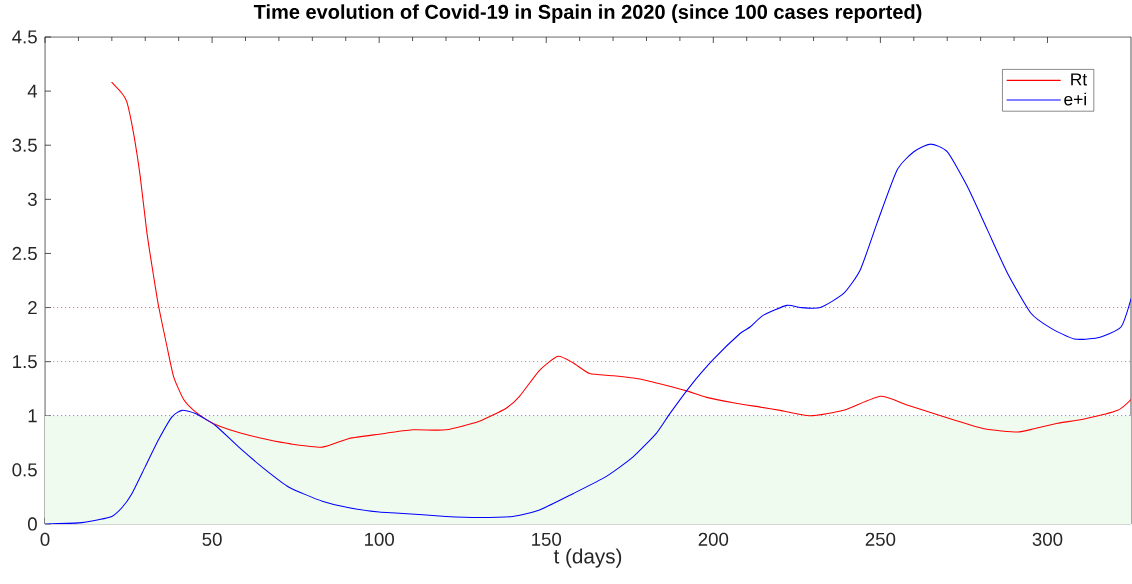  What do you see at coordinates (880, 539) in the screenshot?
I see `x-tick-label: 250` at bounding box center [880, 539].